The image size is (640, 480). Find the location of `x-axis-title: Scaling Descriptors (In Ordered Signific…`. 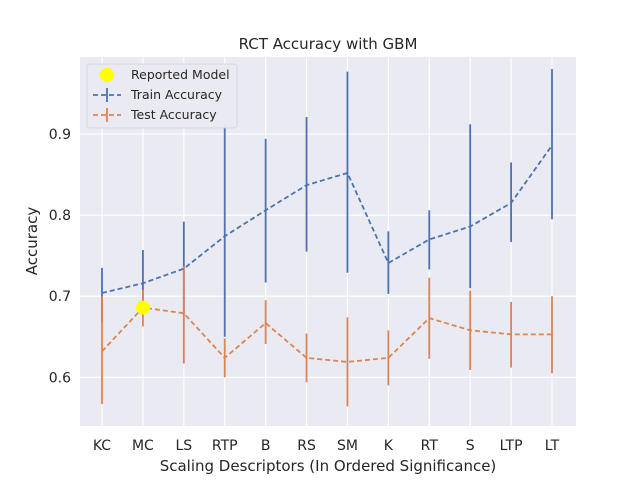

x-axis-title: Scaling Descriptors (In Ordered Signific… is located at coordinates (328, 466).